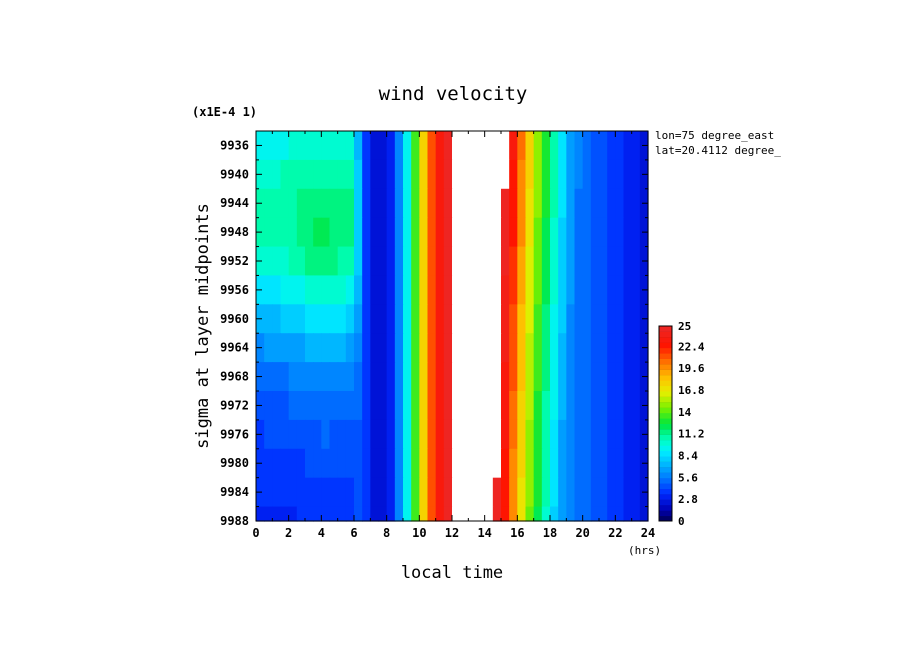 The width and height of the screenshot is (904, 658). Describe the element at coordinates (452, 533) in the screenshot. I see `x-tick-label: 12` at that location.